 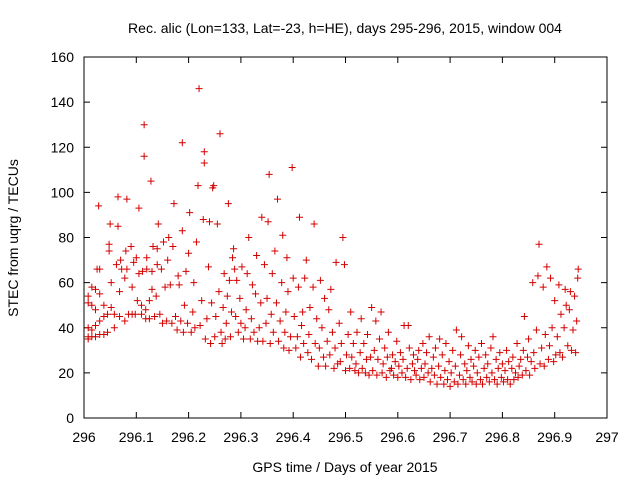 I want to click on x-tick-label: 296.4, so click(x=293, y=437).